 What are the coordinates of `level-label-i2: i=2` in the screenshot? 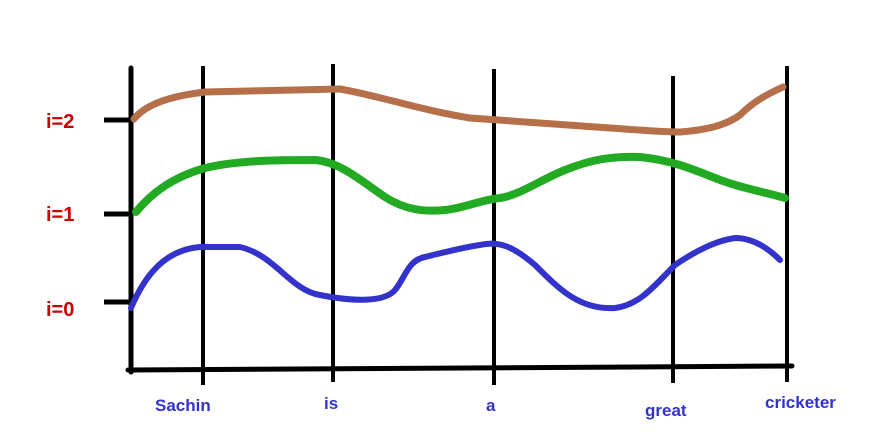 It's located at (60, 122).